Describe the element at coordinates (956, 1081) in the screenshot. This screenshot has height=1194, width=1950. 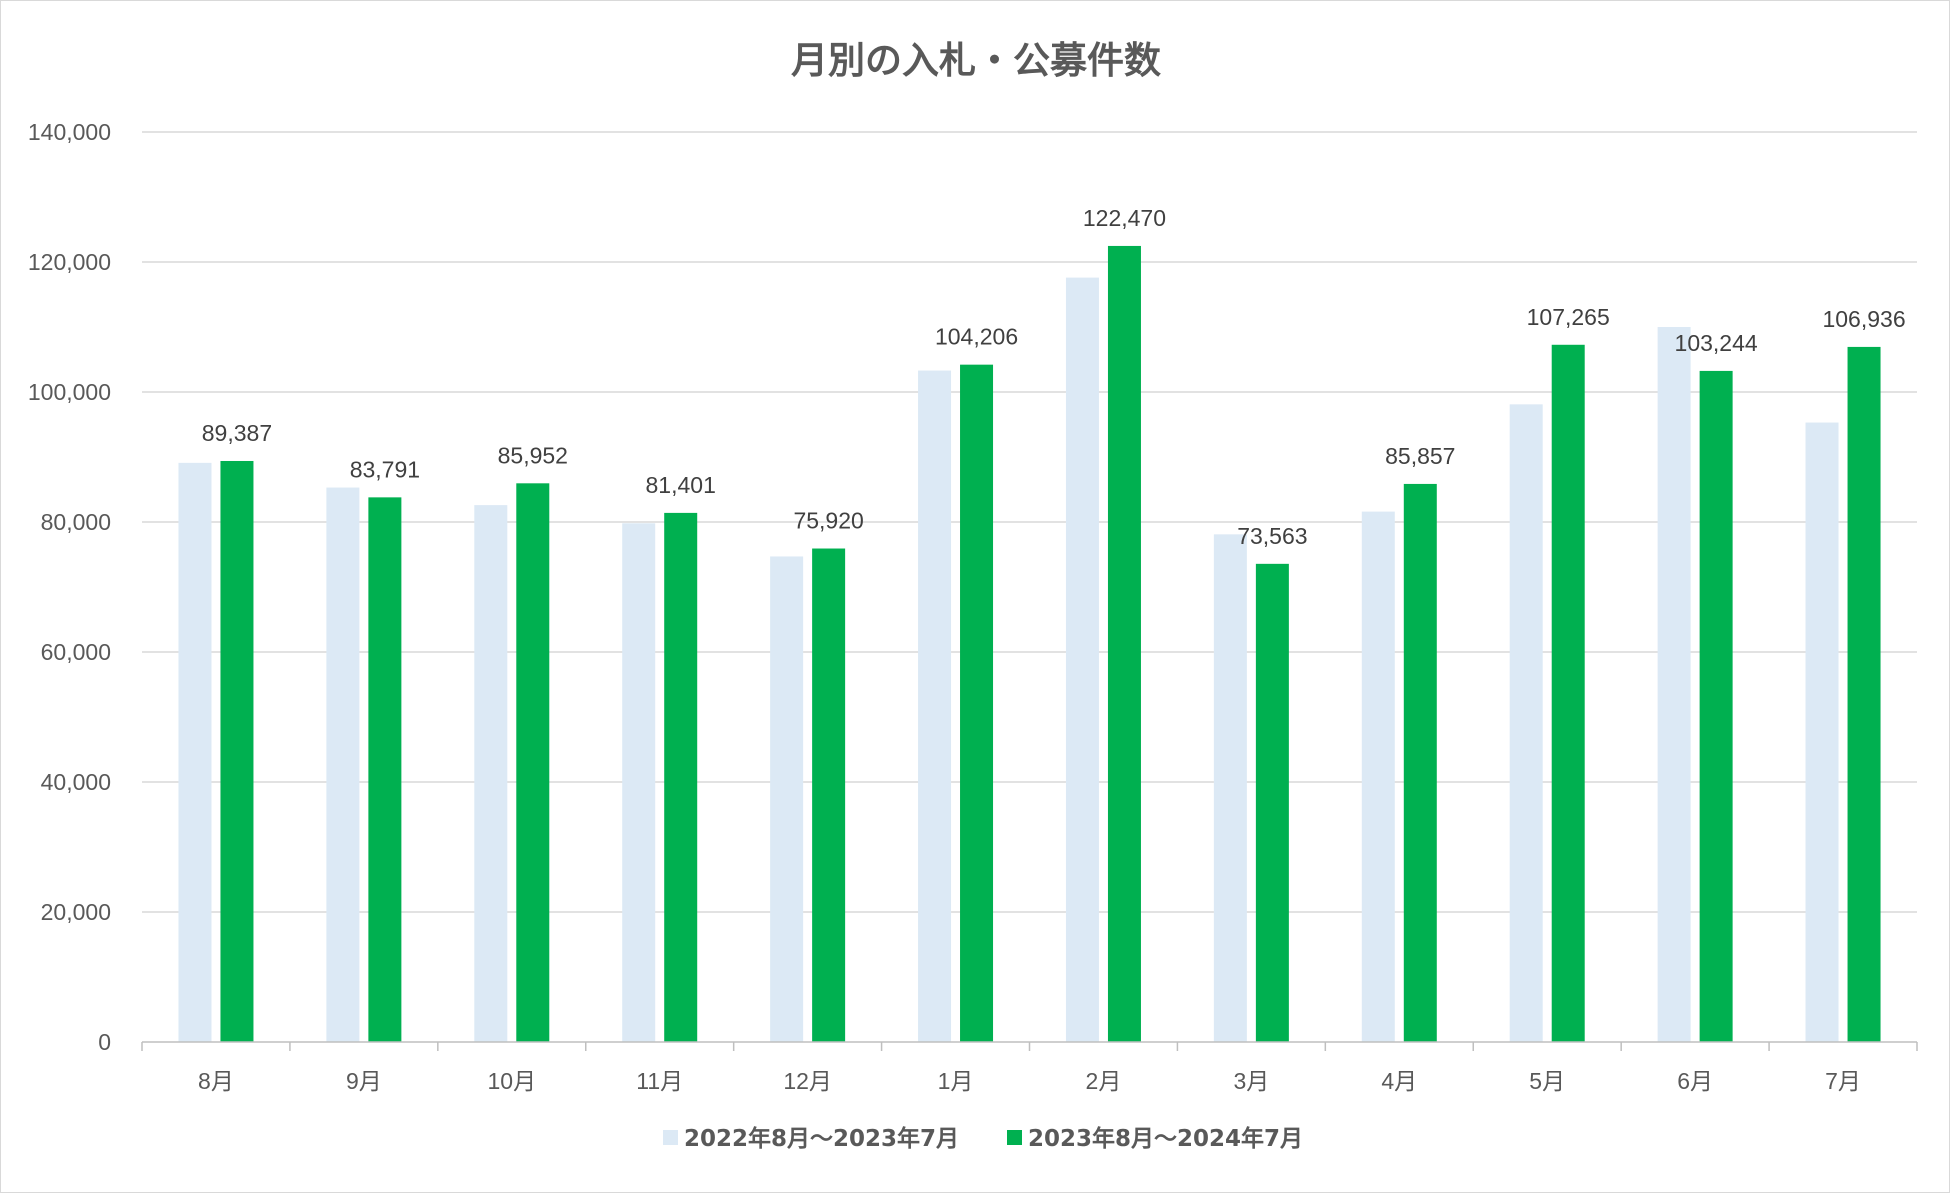
I see `x-tick-label: 1月` at that location.